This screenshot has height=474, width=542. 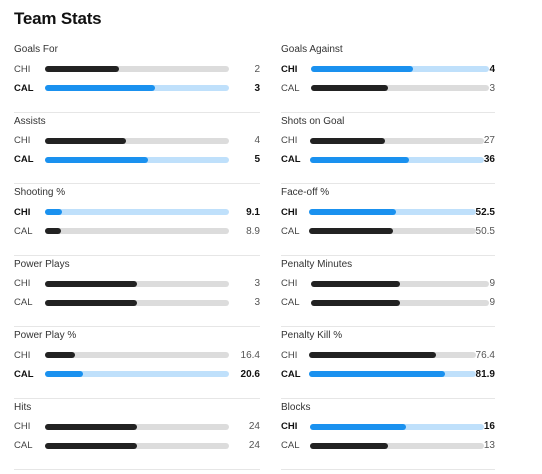 I want to click on stat-assists: Assists CHI 4 CAL 5, so click(x=137, y=148).